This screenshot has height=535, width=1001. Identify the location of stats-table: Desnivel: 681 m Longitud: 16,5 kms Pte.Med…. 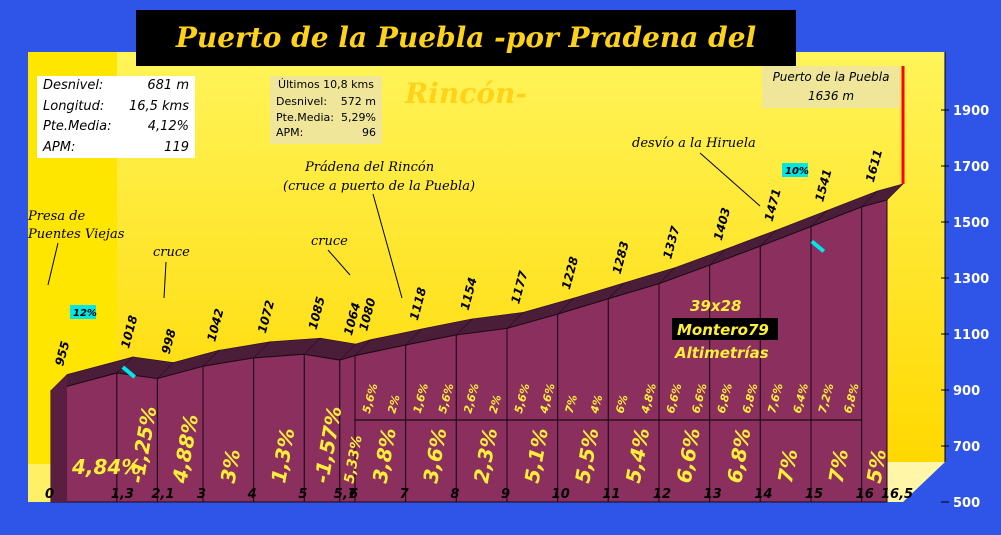
(116, 117).